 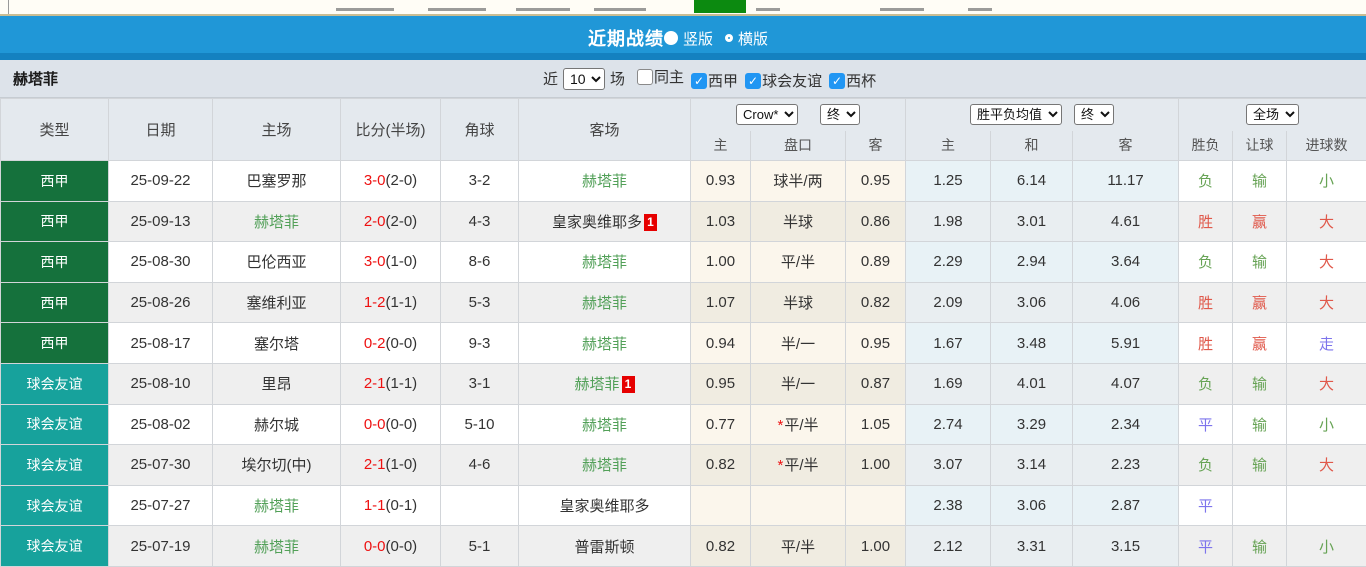 I want to click on match-count-select: 10, so click(x=584, y=79).